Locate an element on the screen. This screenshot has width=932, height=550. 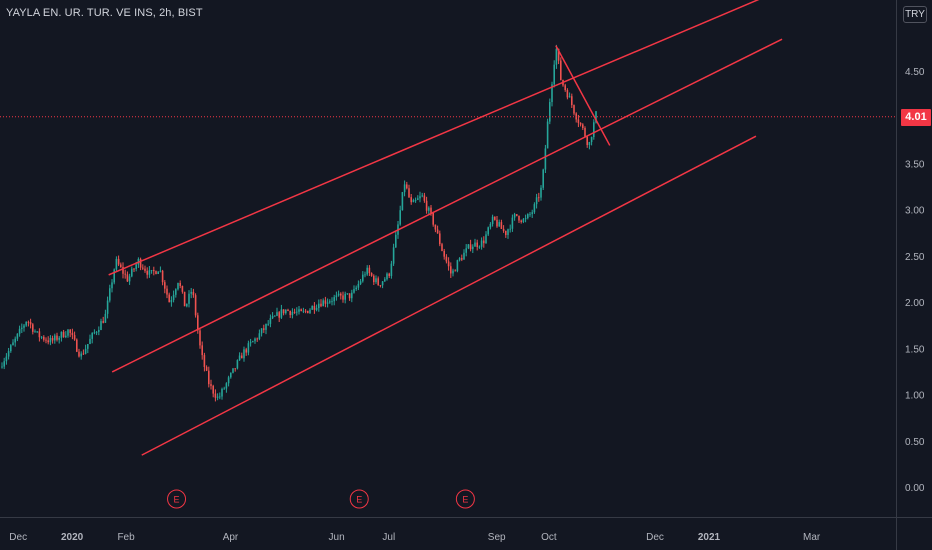
x-tick-label: Sep is located at coordinates (497, 537).